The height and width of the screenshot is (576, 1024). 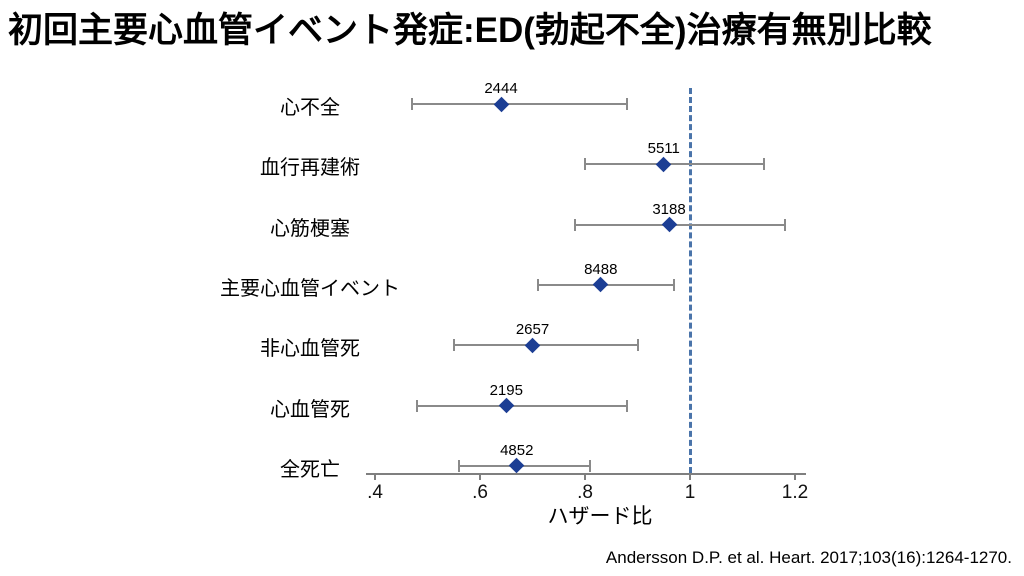 What do you see at coordinates (310, 349) in the screenshot?
I see `row-label: 非心血管死` at bounding box center [310, 349].